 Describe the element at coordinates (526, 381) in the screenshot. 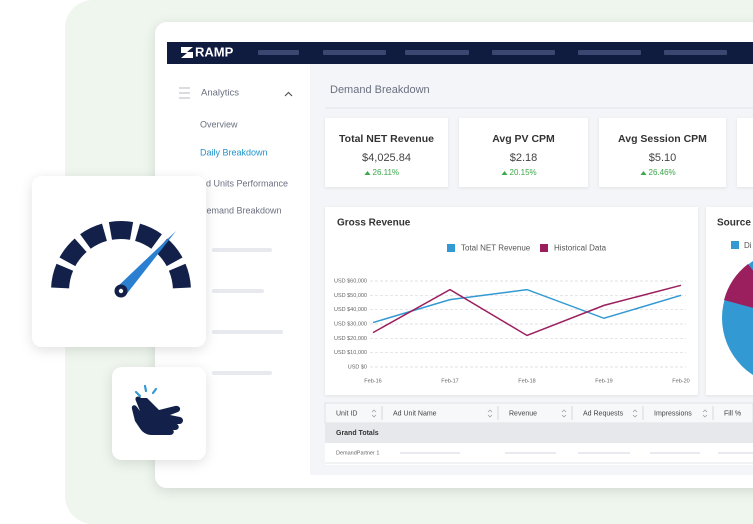

I see `x-tick-label: Feb-18` at that location.